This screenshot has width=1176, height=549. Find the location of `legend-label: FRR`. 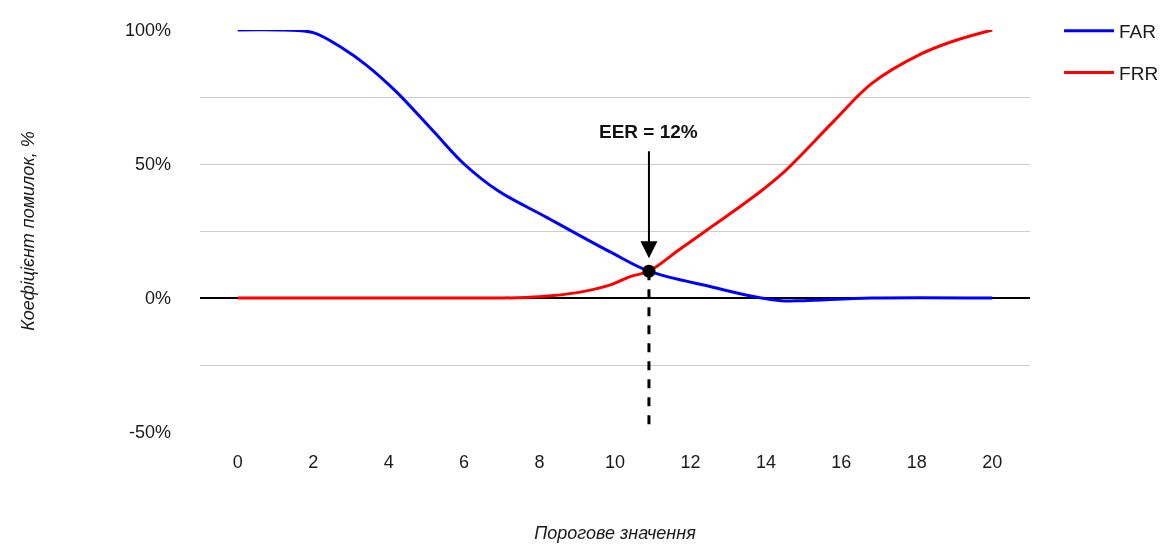

legend-label: FRR is located at coordinates (1139, 73).